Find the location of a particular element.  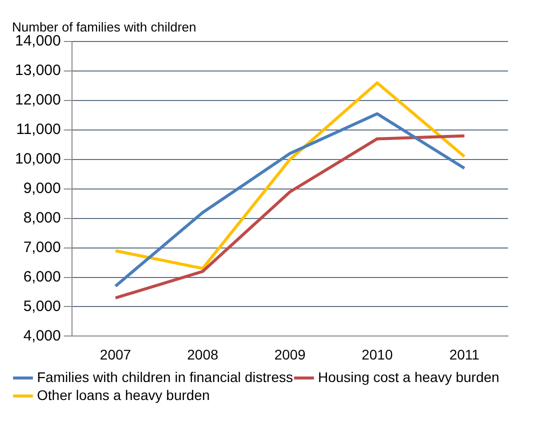

x-tick-label: 2008 is located at coordinates (202, 354).